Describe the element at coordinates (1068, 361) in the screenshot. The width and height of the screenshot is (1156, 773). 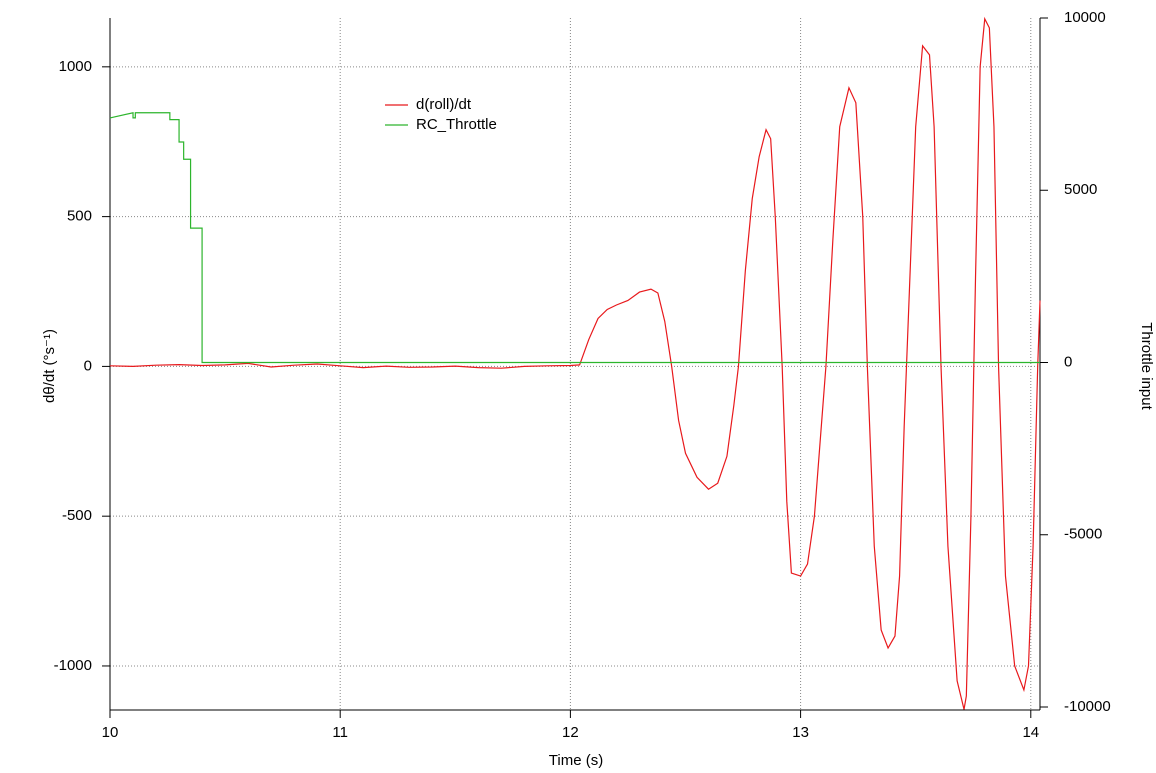
I see `y2-tick-label: 0` at that location.